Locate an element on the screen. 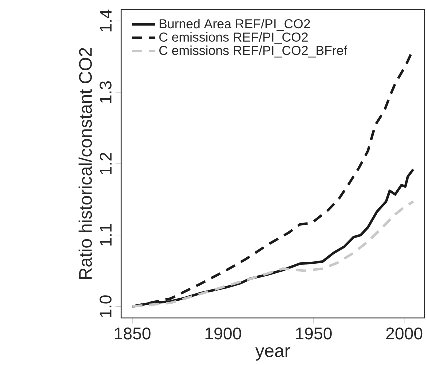 The image size is (427, 365). legend-label: C emissions REF/PI_CO2_BFref is located at coordinates (254, 52).